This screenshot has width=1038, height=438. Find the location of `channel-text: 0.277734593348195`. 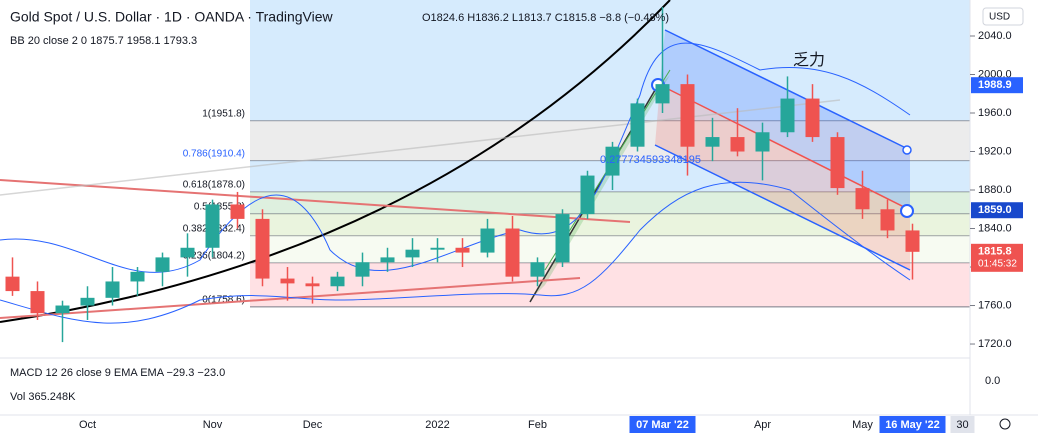

channel-text: 0.277734593348195 is located at coordinates (650, 160).